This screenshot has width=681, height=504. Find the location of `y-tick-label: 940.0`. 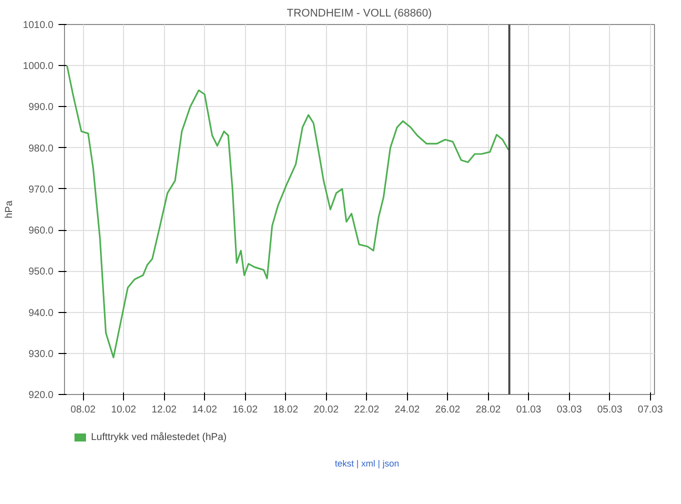

y-tick-label: 940.0 is located at coordinates (41, 313).